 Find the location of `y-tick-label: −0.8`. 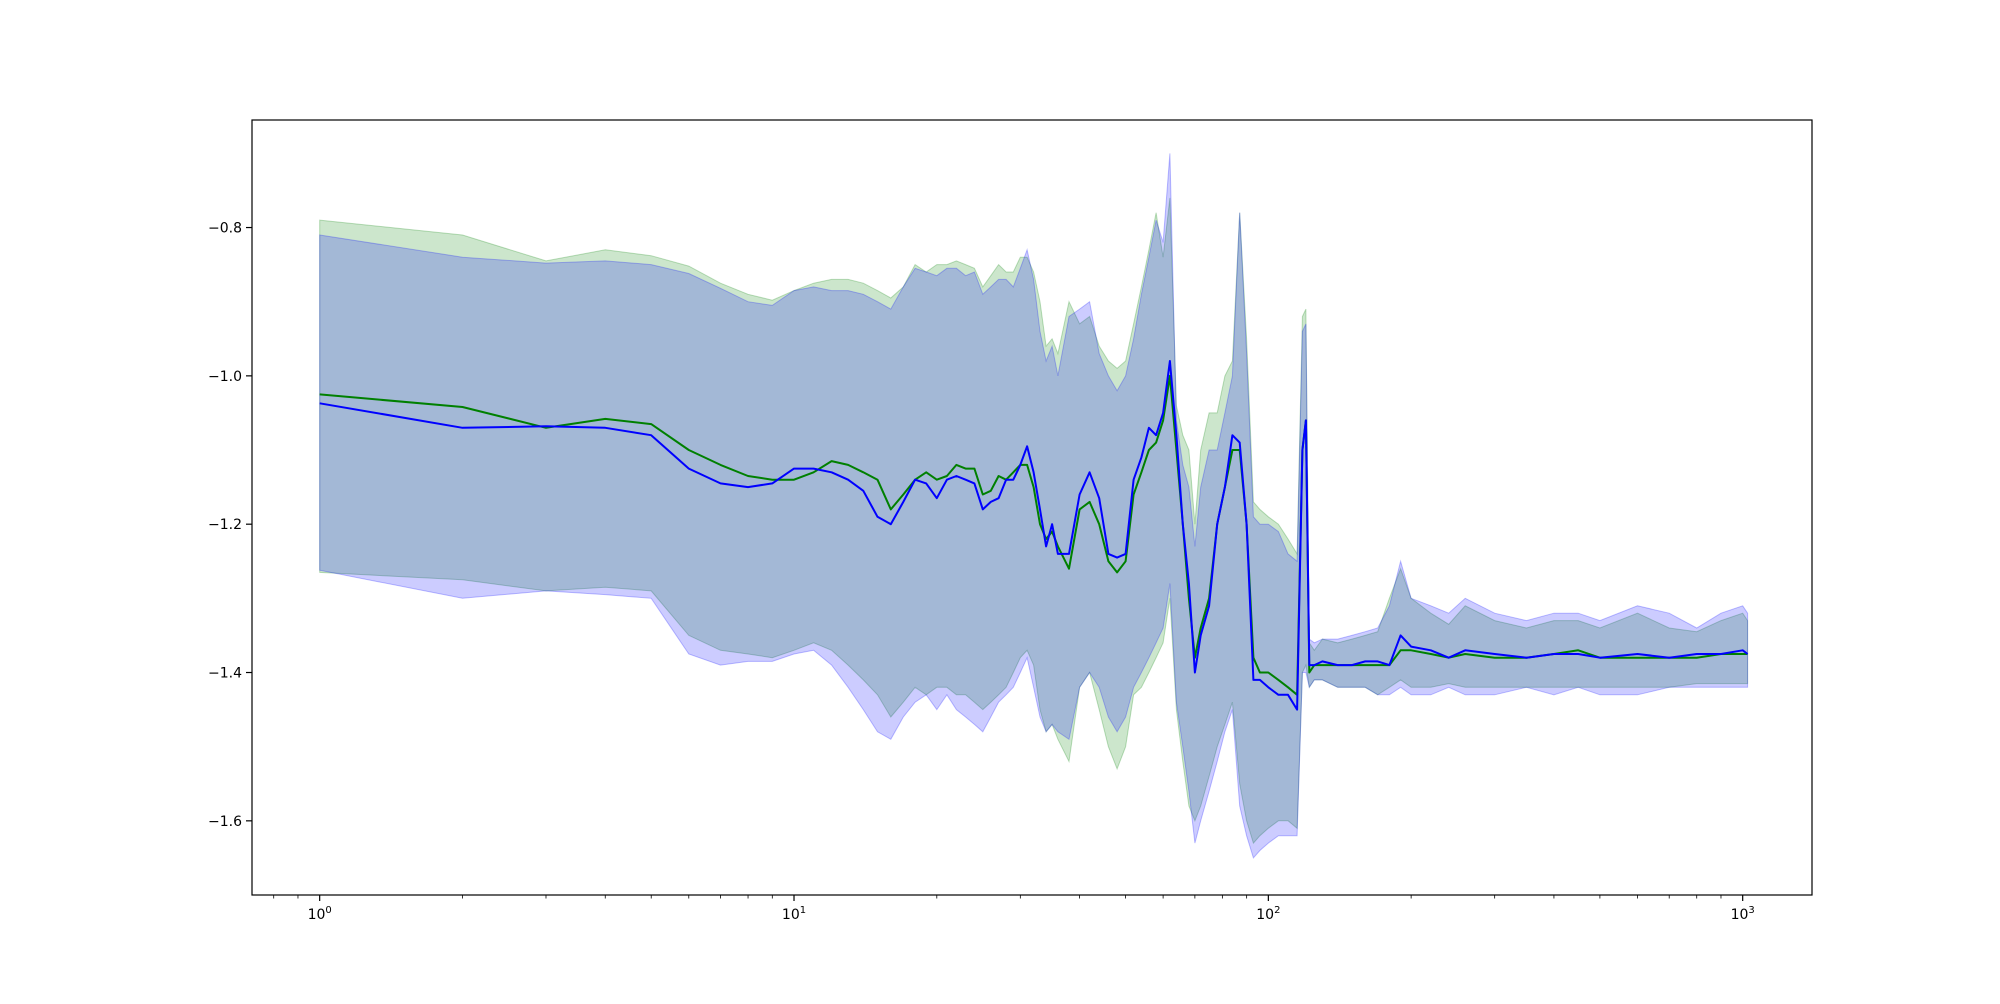

y-tick-label: −0.8 is located at coordinates (225, 229).